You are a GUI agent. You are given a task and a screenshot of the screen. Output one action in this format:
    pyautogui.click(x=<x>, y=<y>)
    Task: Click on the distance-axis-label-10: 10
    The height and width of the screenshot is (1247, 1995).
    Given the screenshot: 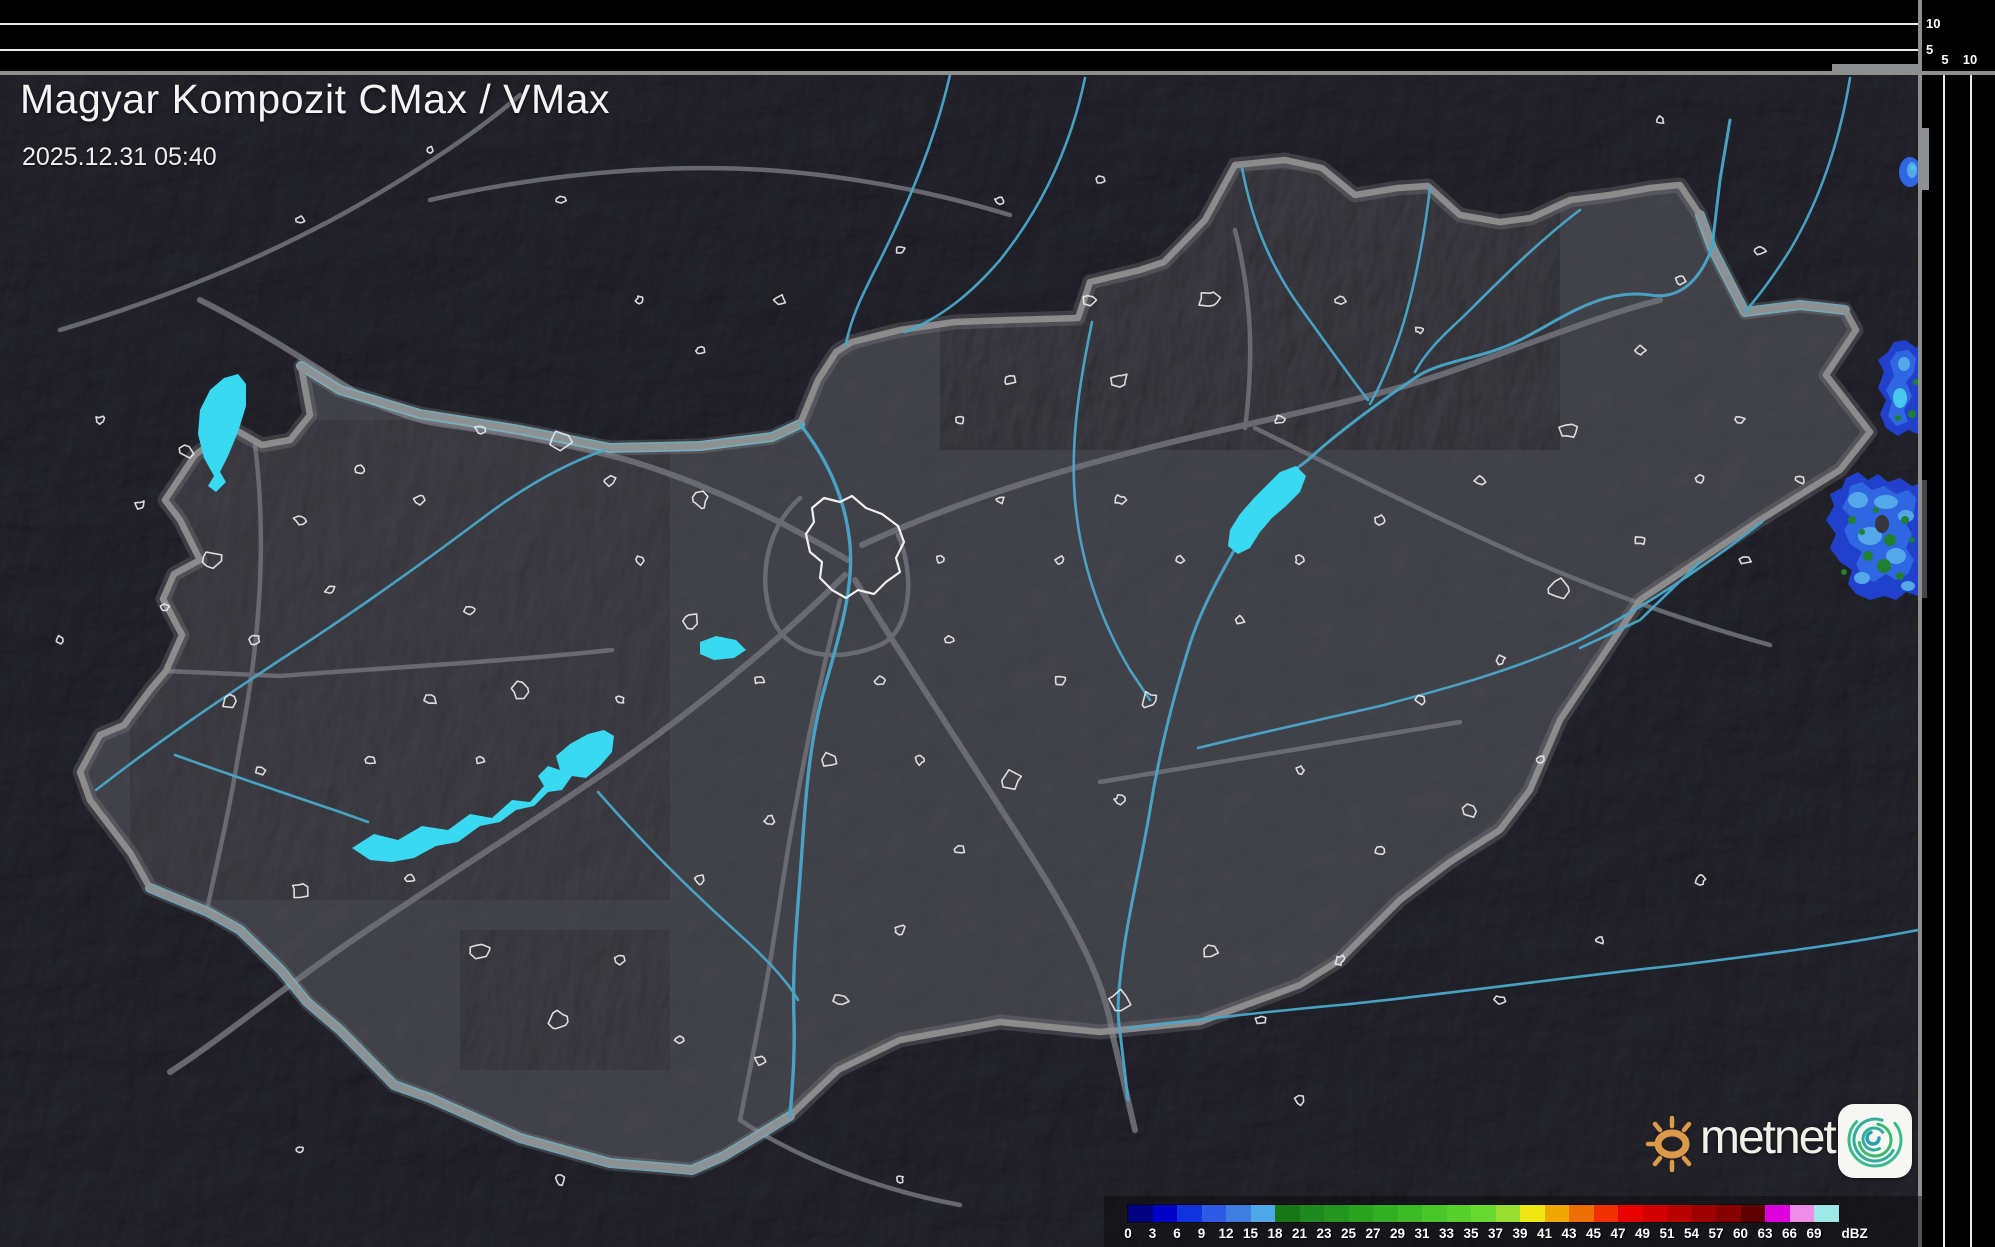 What is the action you would take?
    pyautogui.click(x=1970, y=59)
    